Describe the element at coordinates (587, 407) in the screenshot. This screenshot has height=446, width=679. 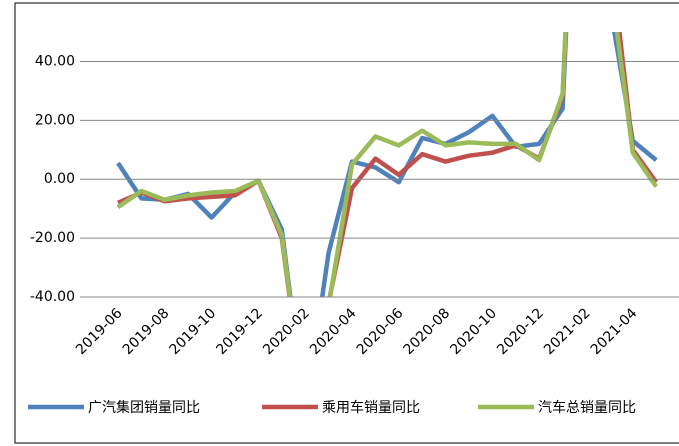
I see `legend-label: 汽车总销量同比` at that location.